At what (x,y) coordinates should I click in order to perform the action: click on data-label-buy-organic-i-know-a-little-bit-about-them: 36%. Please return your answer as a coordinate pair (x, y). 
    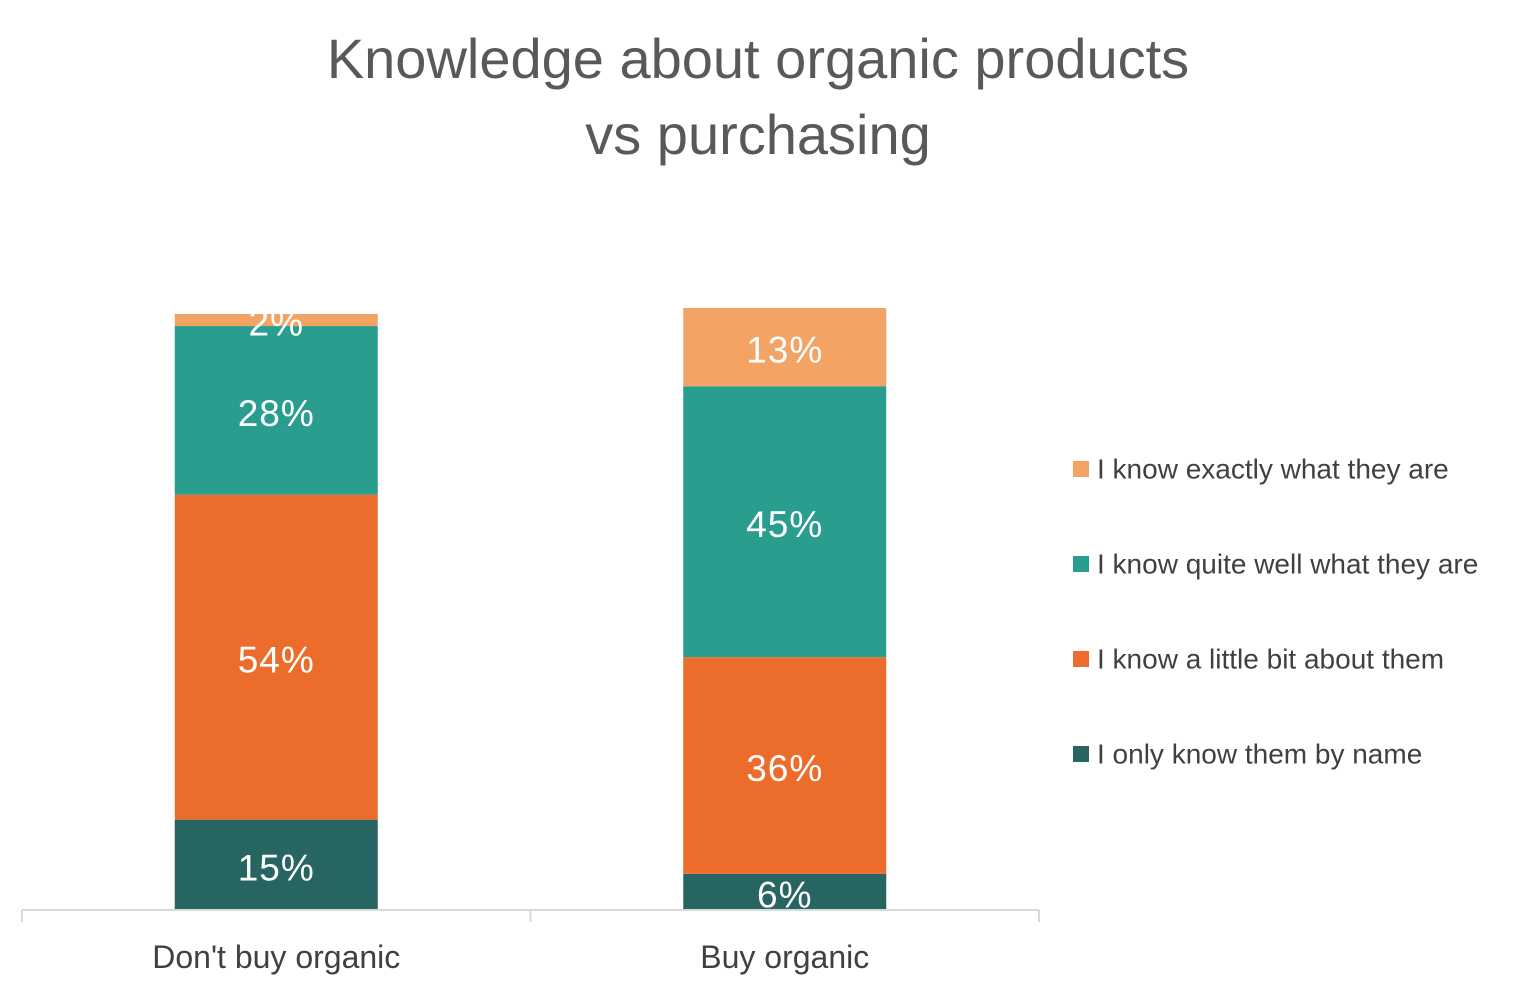
    Looking at the image, I should click on (784, 768).